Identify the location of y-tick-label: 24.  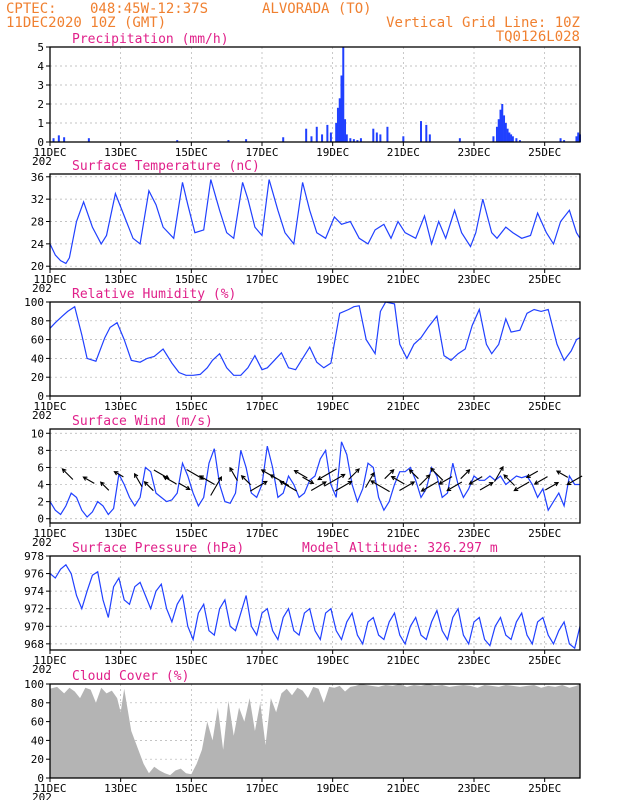
(38, 244).